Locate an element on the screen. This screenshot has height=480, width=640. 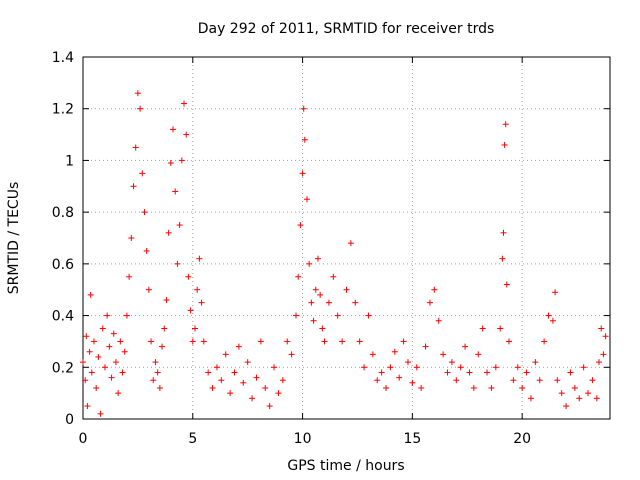
x-axis-label: GPS time / hours is located at coordinates (345, 466).